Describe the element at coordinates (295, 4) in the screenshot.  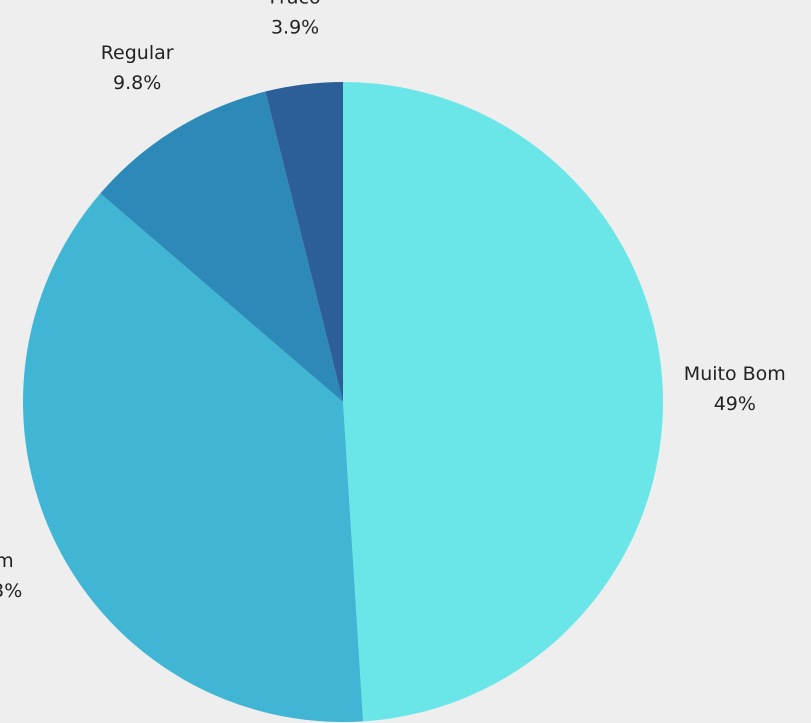
I see `slice-label: Fraco` at that location.